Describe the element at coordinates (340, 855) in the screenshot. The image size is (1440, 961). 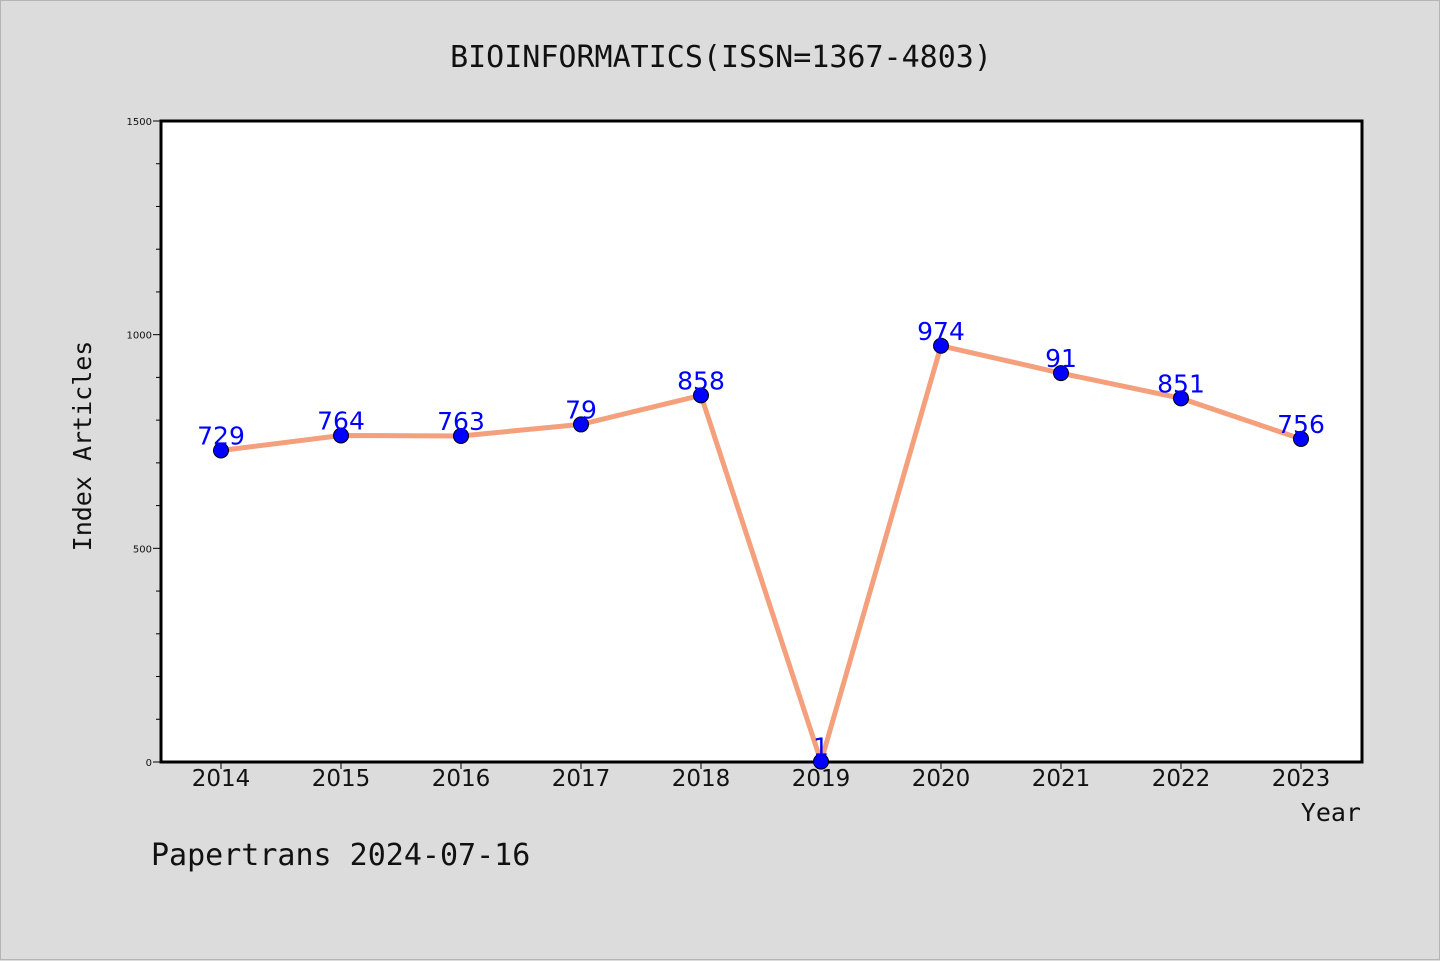
I see `footer-text: Papertrans 2024-07-16` at that location.